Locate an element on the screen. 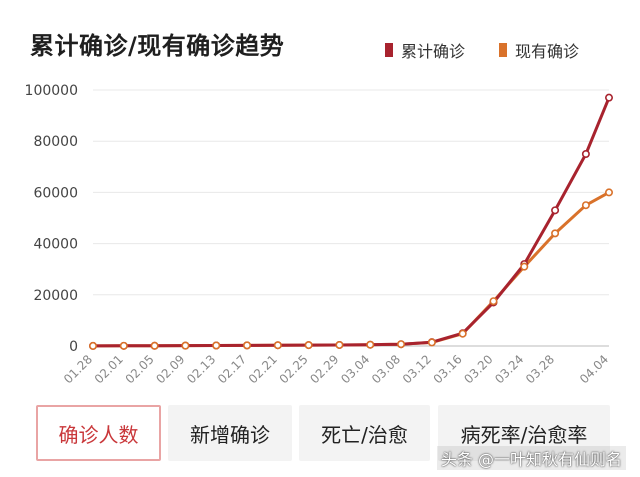  x-tick-label: 03.20 is located at coordinates (478, 369).